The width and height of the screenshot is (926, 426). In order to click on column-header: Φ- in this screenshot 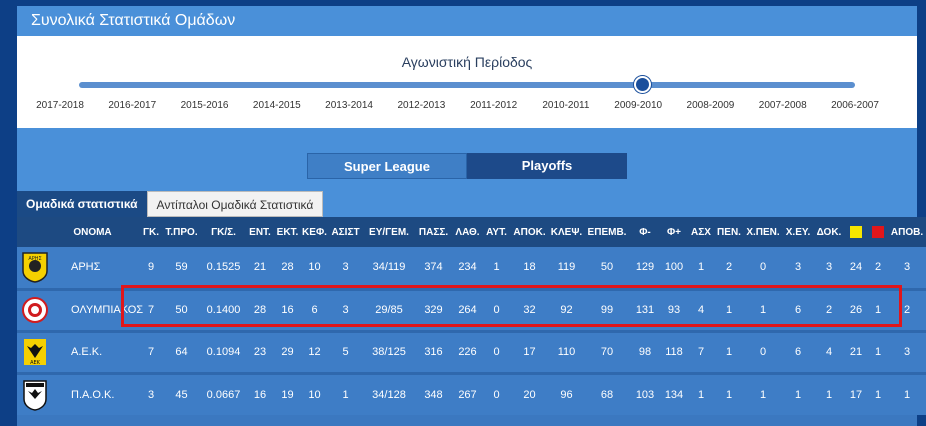, I will do `click(645, 232)`.